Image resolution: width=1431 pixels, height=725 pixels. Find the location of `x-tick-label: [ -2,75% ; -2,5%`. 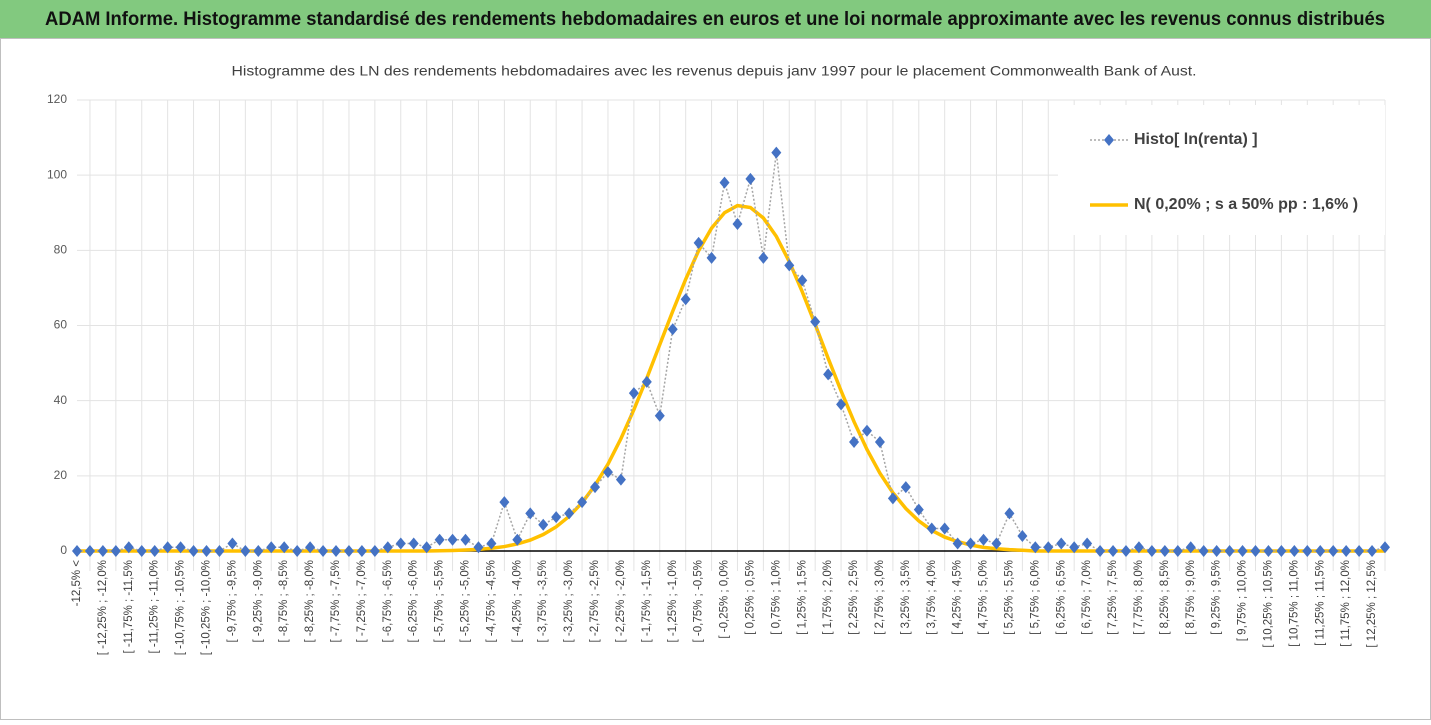

x-tick-label: [ -2,75% ; -2,5% is located at coordinates (595, 601).